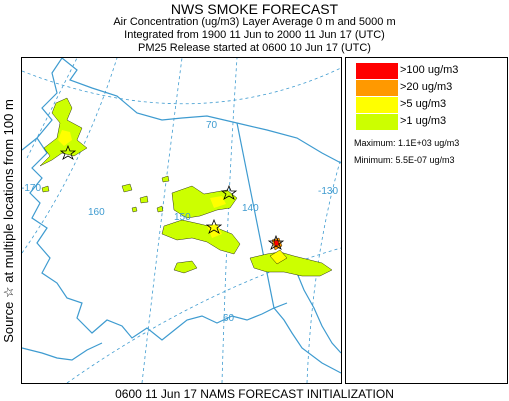  What do you see at coordinates (328, 191) in the screenshot?
I see `grid-label-neg130: -130` at bounding box center [328, 191].